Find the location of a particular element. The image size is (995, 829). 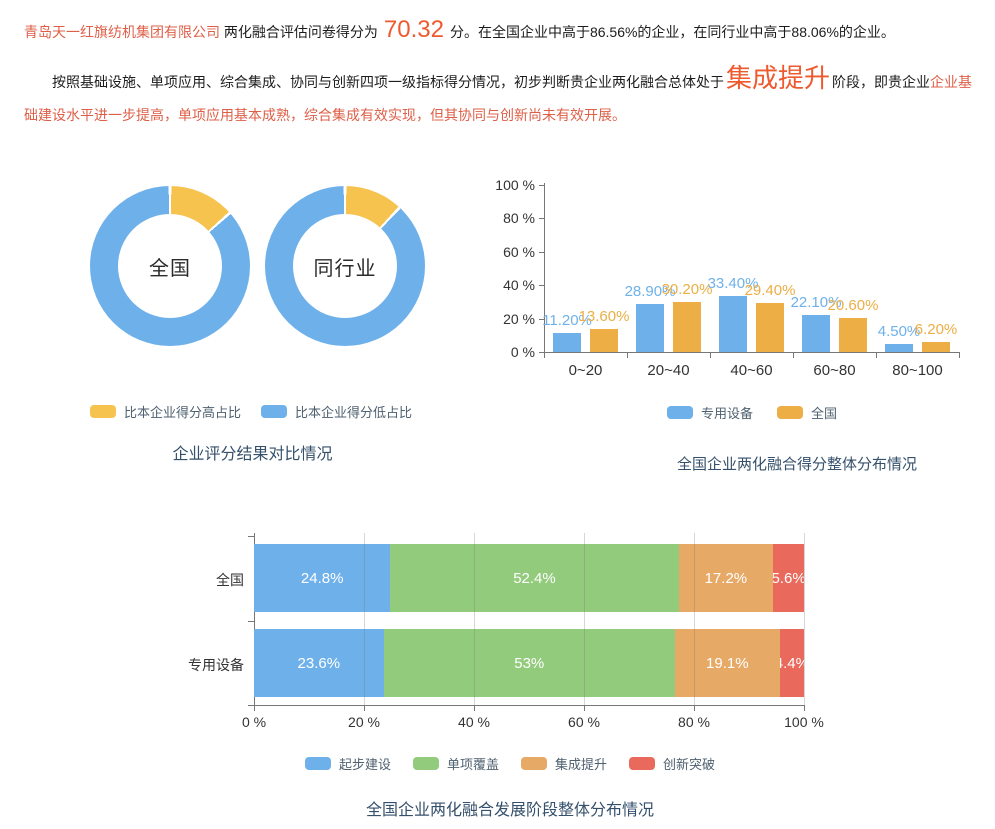

stacked-row-全国: 24.8% 52.4% 17.2% 5.6% is located at coordinates (529, 578).